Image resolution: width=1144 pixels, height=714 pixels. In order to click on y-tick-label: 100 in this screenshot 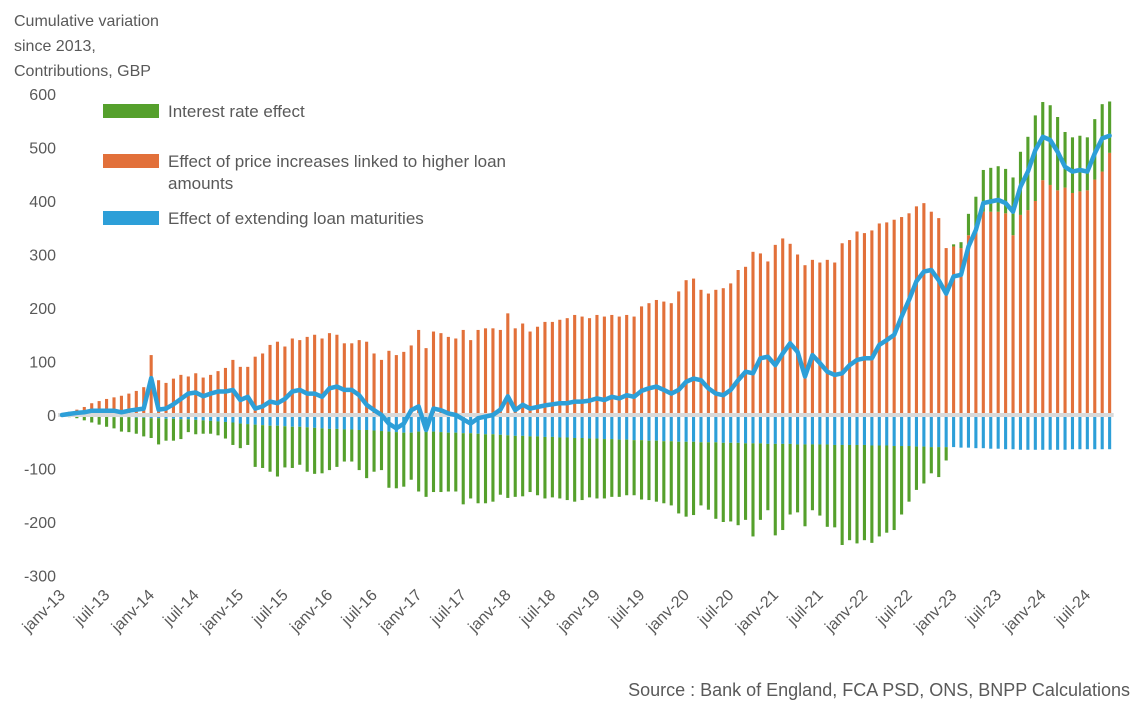, I will do `click(42, 363)`.